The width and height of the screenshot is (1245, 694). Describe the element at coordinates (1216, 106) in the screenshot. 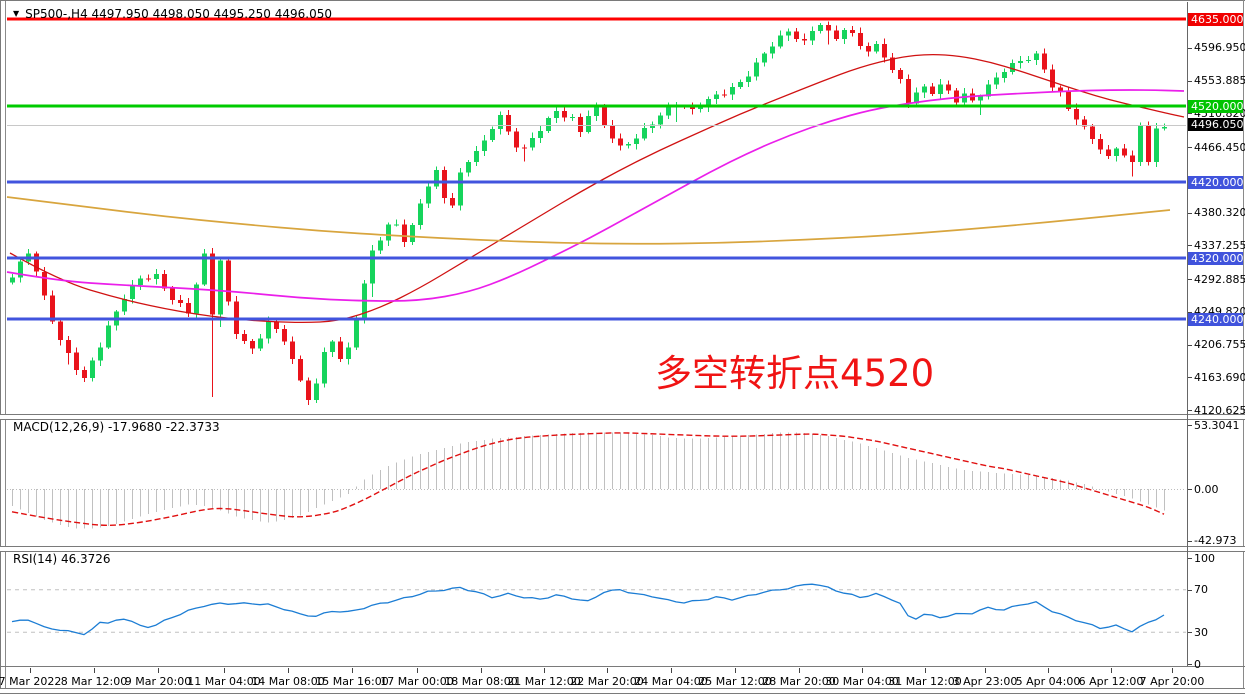

I see `price-flag-4520.000: 4520.000` at that location.